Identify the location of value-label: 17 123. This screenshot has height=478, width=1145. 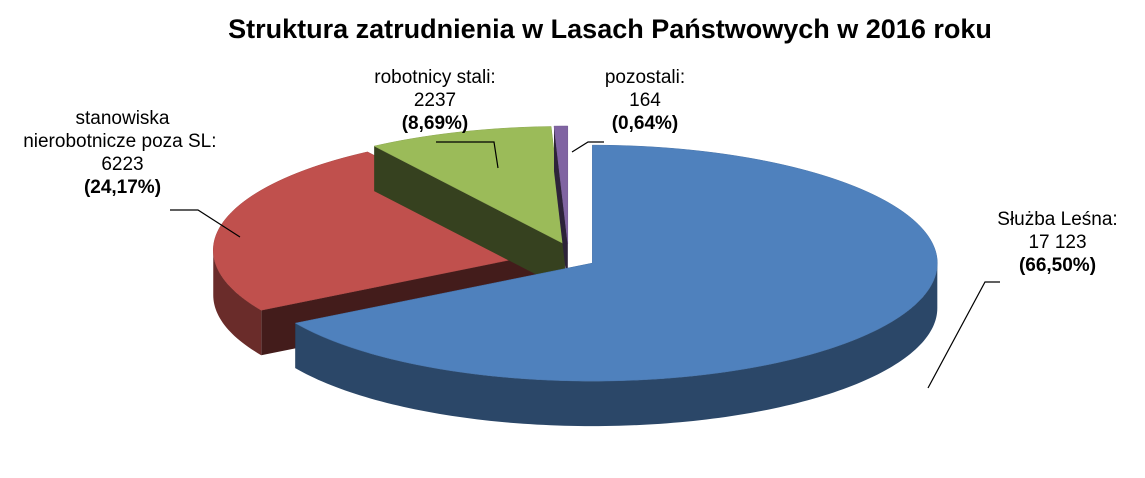
(1057, 242).